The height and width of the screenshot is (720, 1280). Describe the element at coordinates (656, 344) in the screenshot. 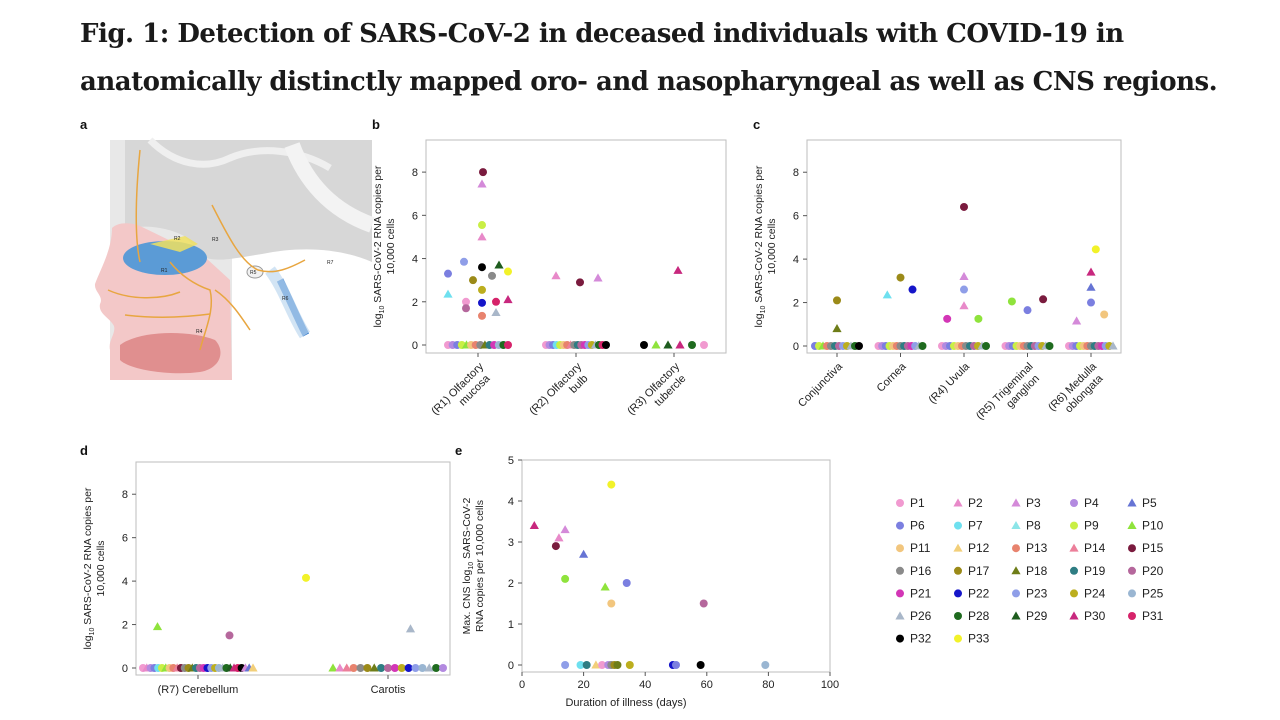

I see `layer-b-zero-point-P10` at that location.